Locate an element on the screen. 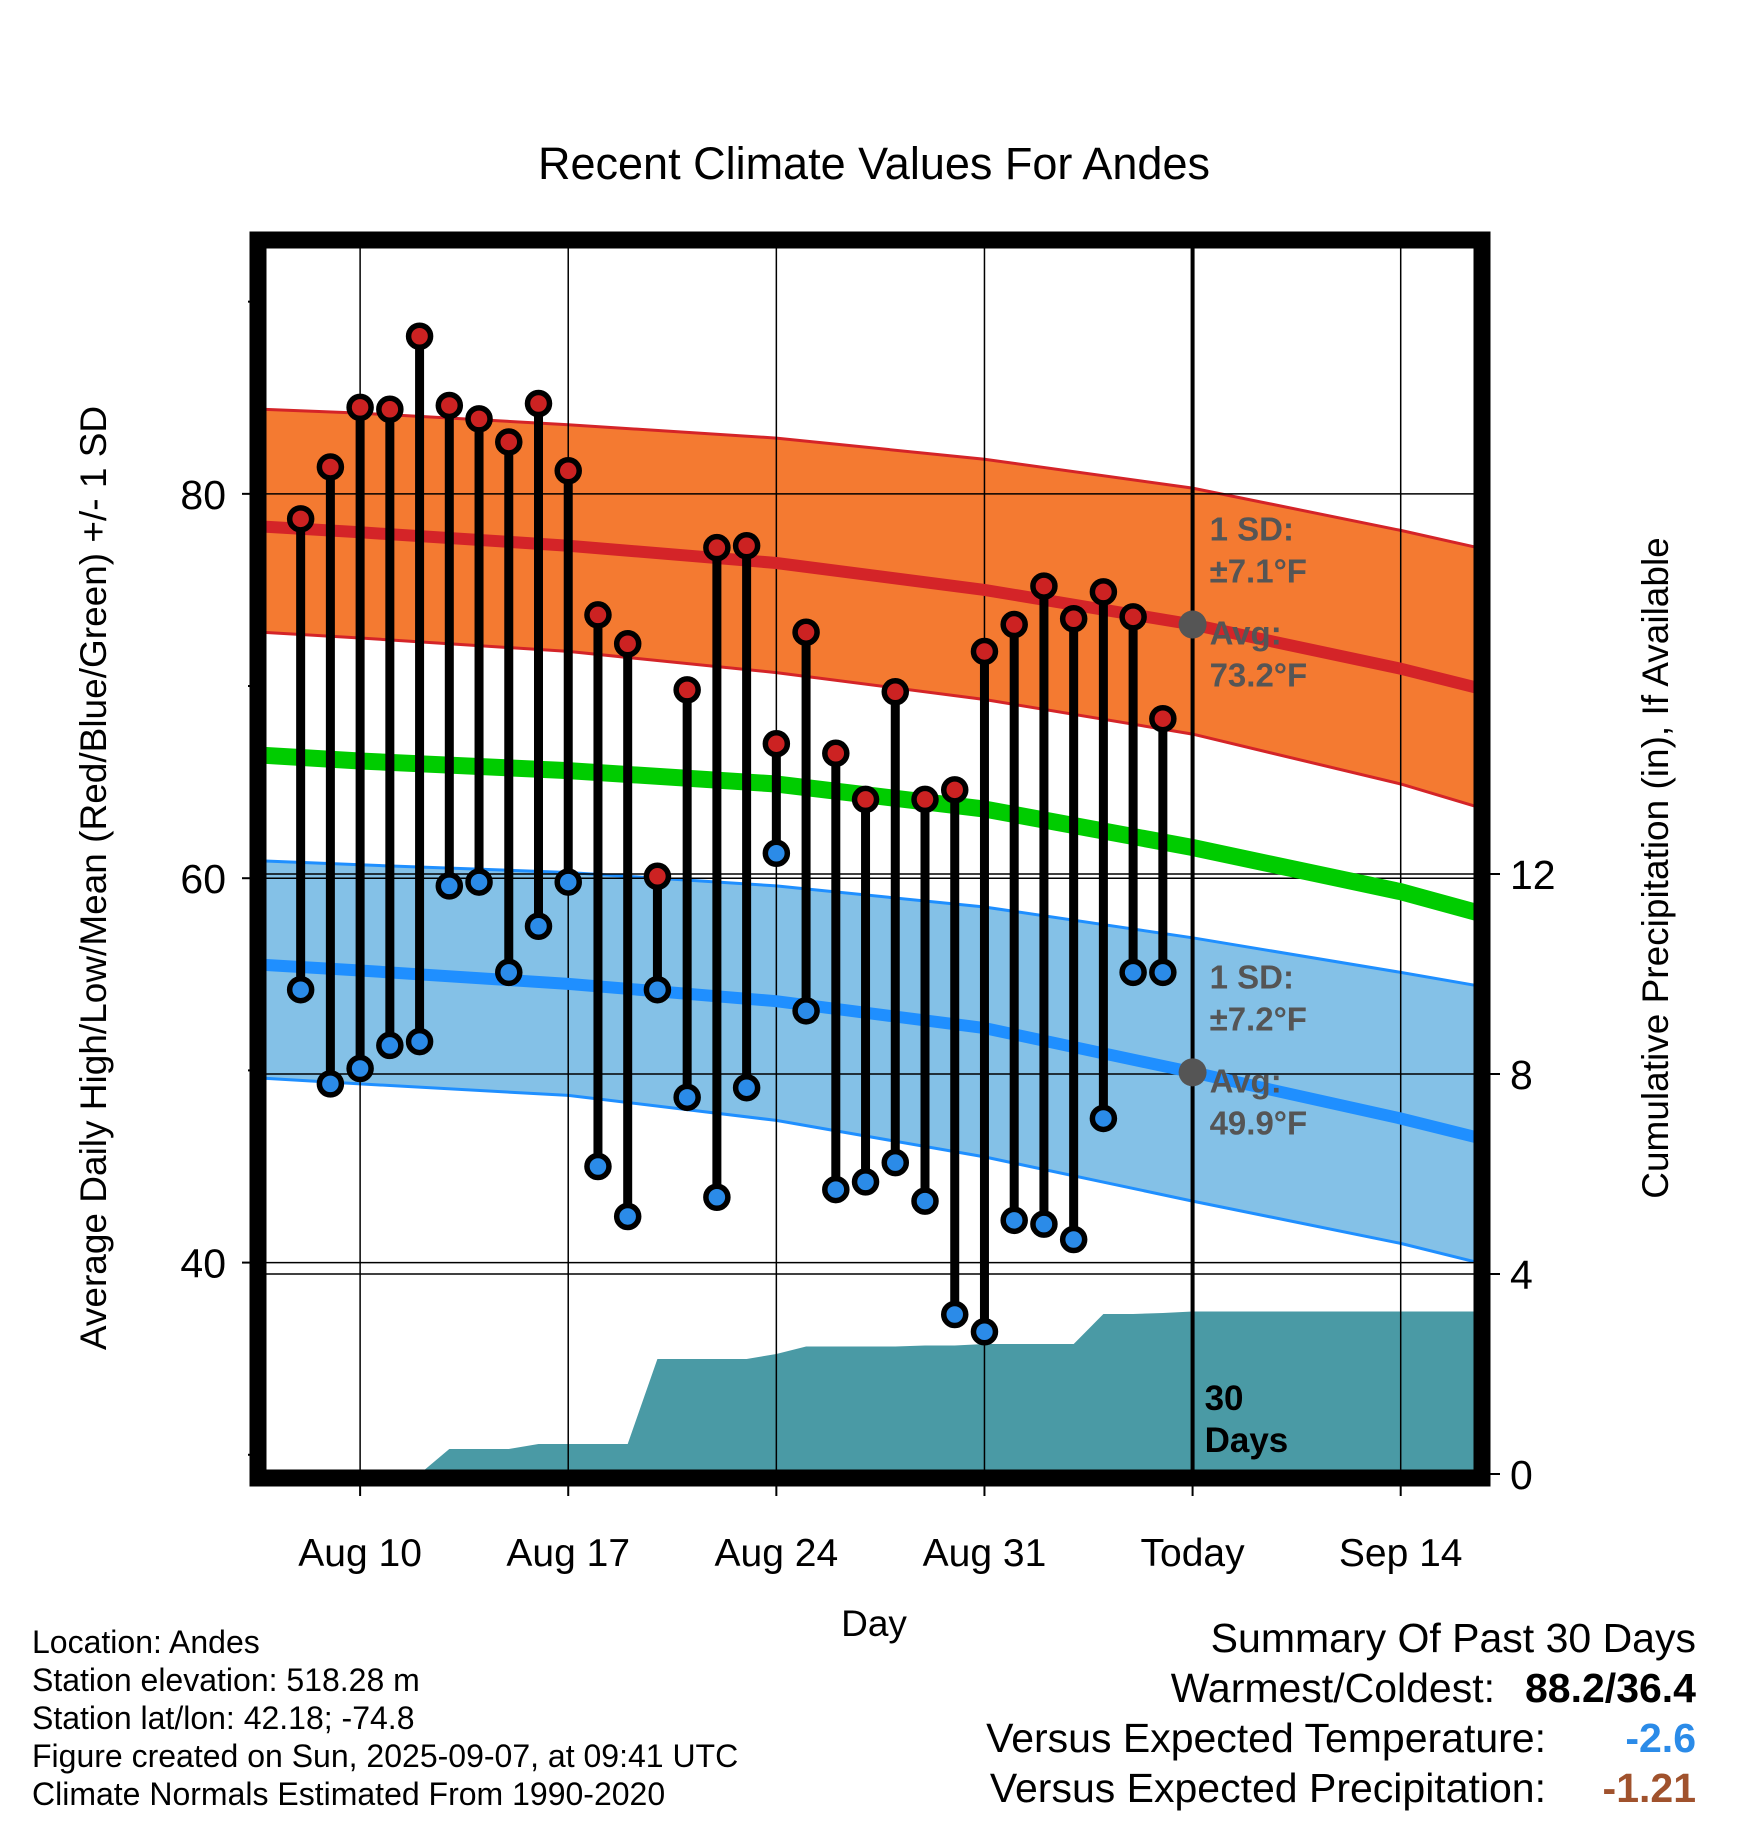  latlon-text: Station lat/lon: 42.18; -74.8 is located at coordinates (223, 1718).